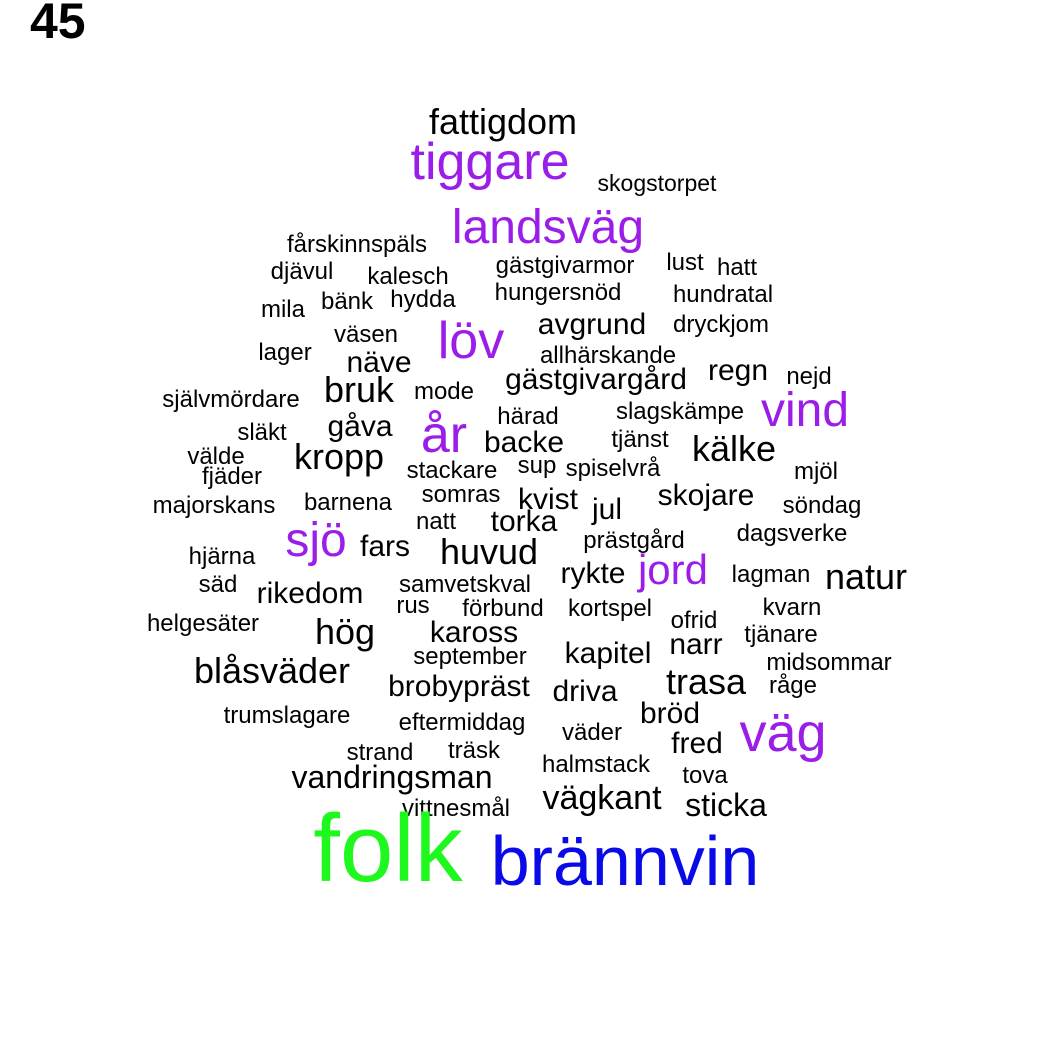  What do you see at coordinates (829, 663) in the screenshot?
I see `word-midsommar: midsommar` at bounding box center [829, 663].